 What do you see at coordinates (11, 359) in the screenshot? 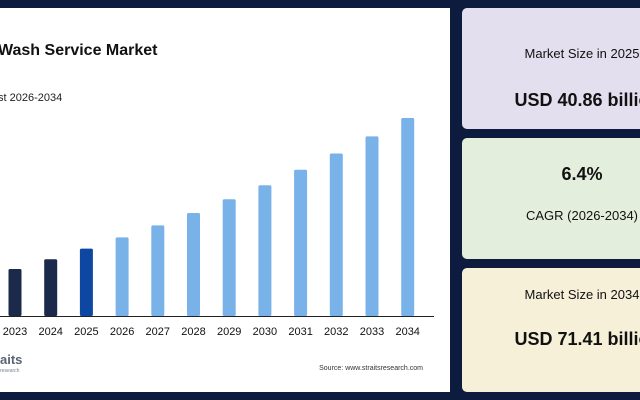
I see `logo-text: aits` at bounding box center [11, 359].